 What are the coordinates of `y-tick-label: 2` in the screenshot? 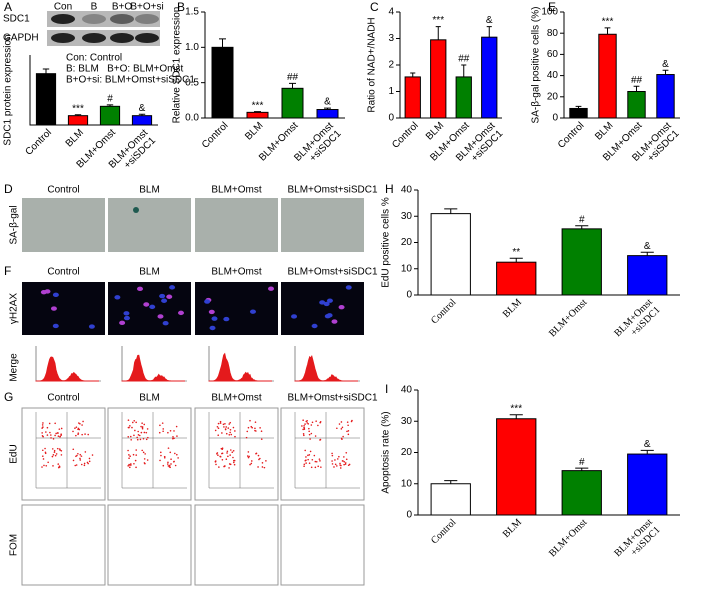 It's located at (391, 65).